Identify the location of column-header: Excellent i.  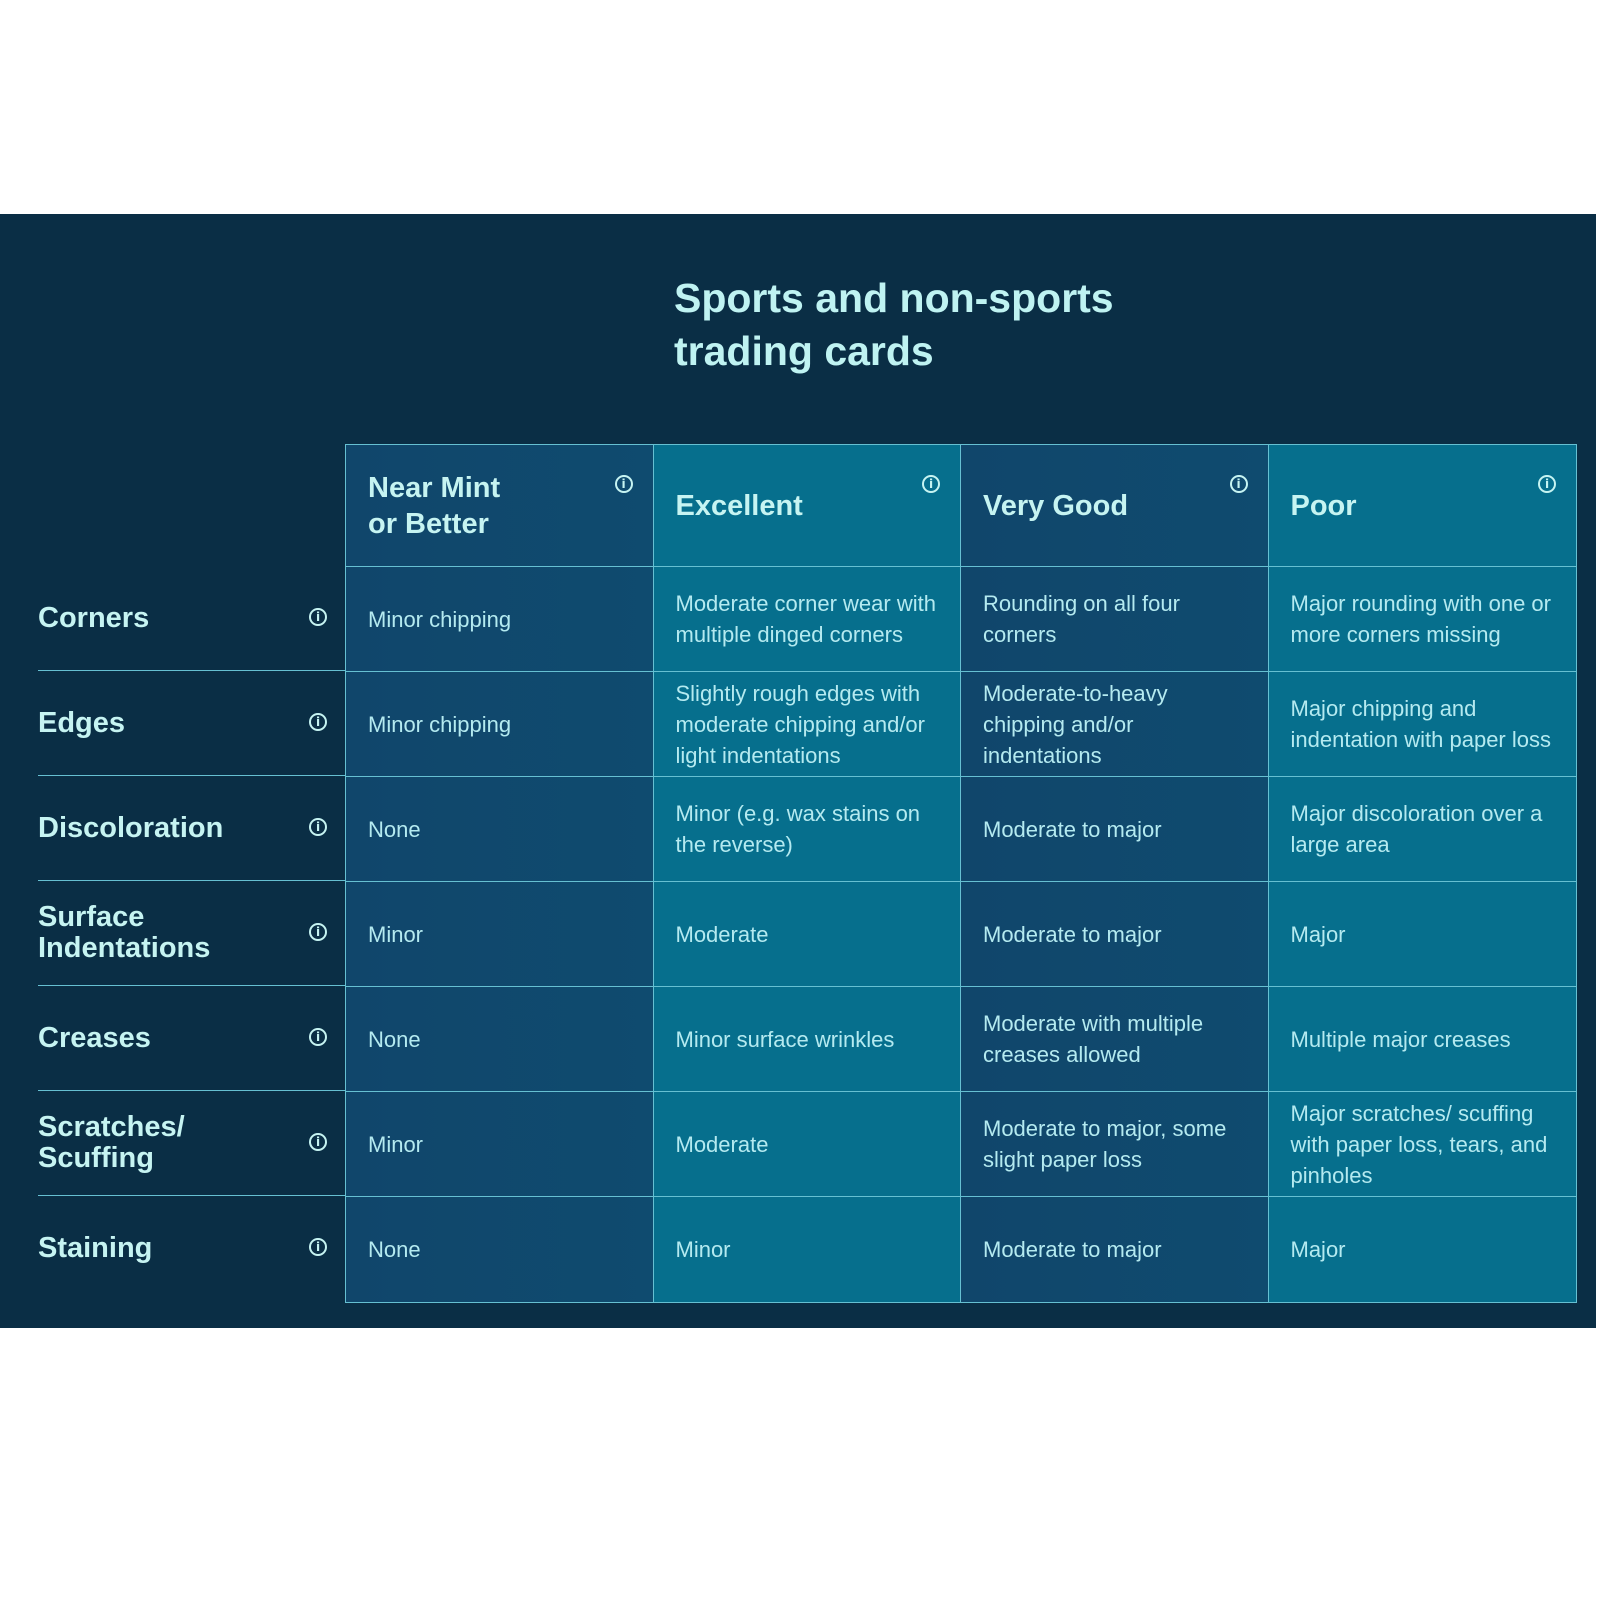
(807, 506).